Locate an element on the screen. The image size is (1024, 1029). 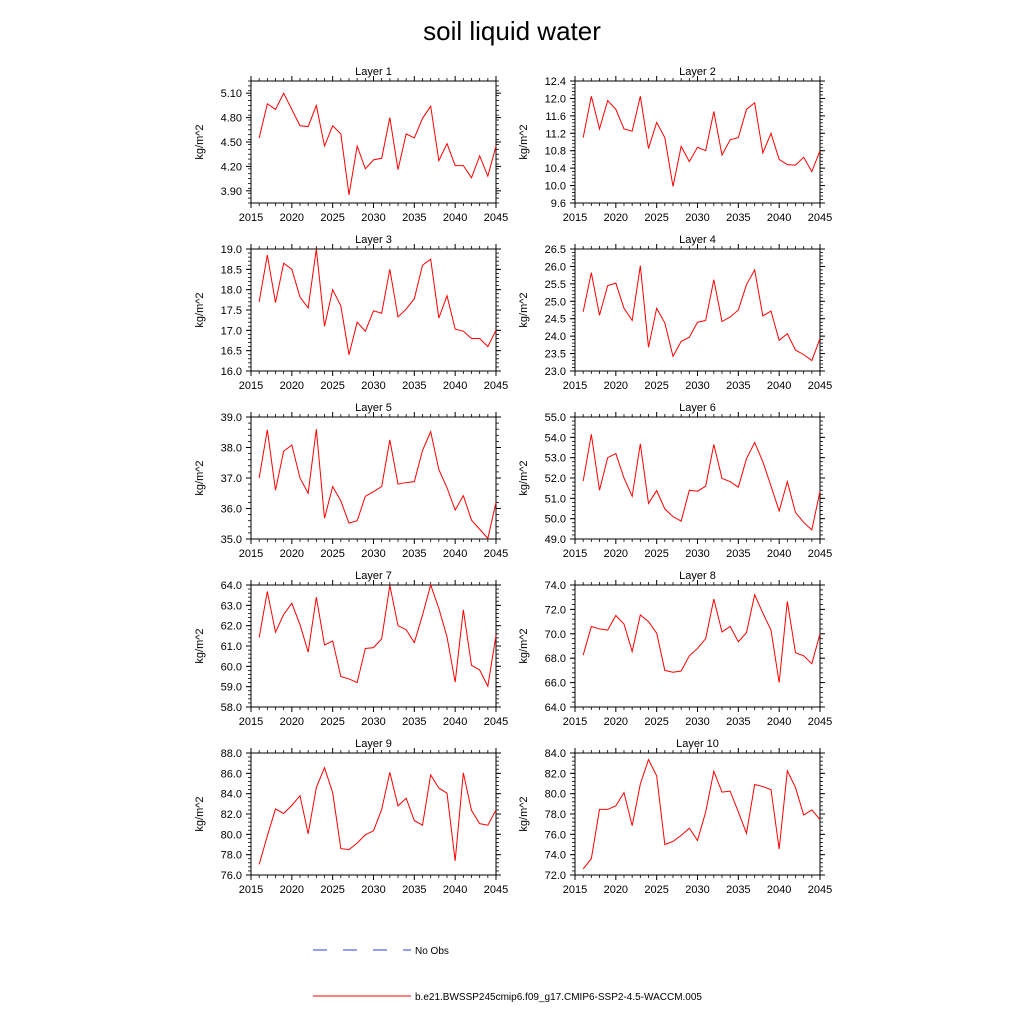
y-tick-label: 10.4 is located at coordinates (555, 169).